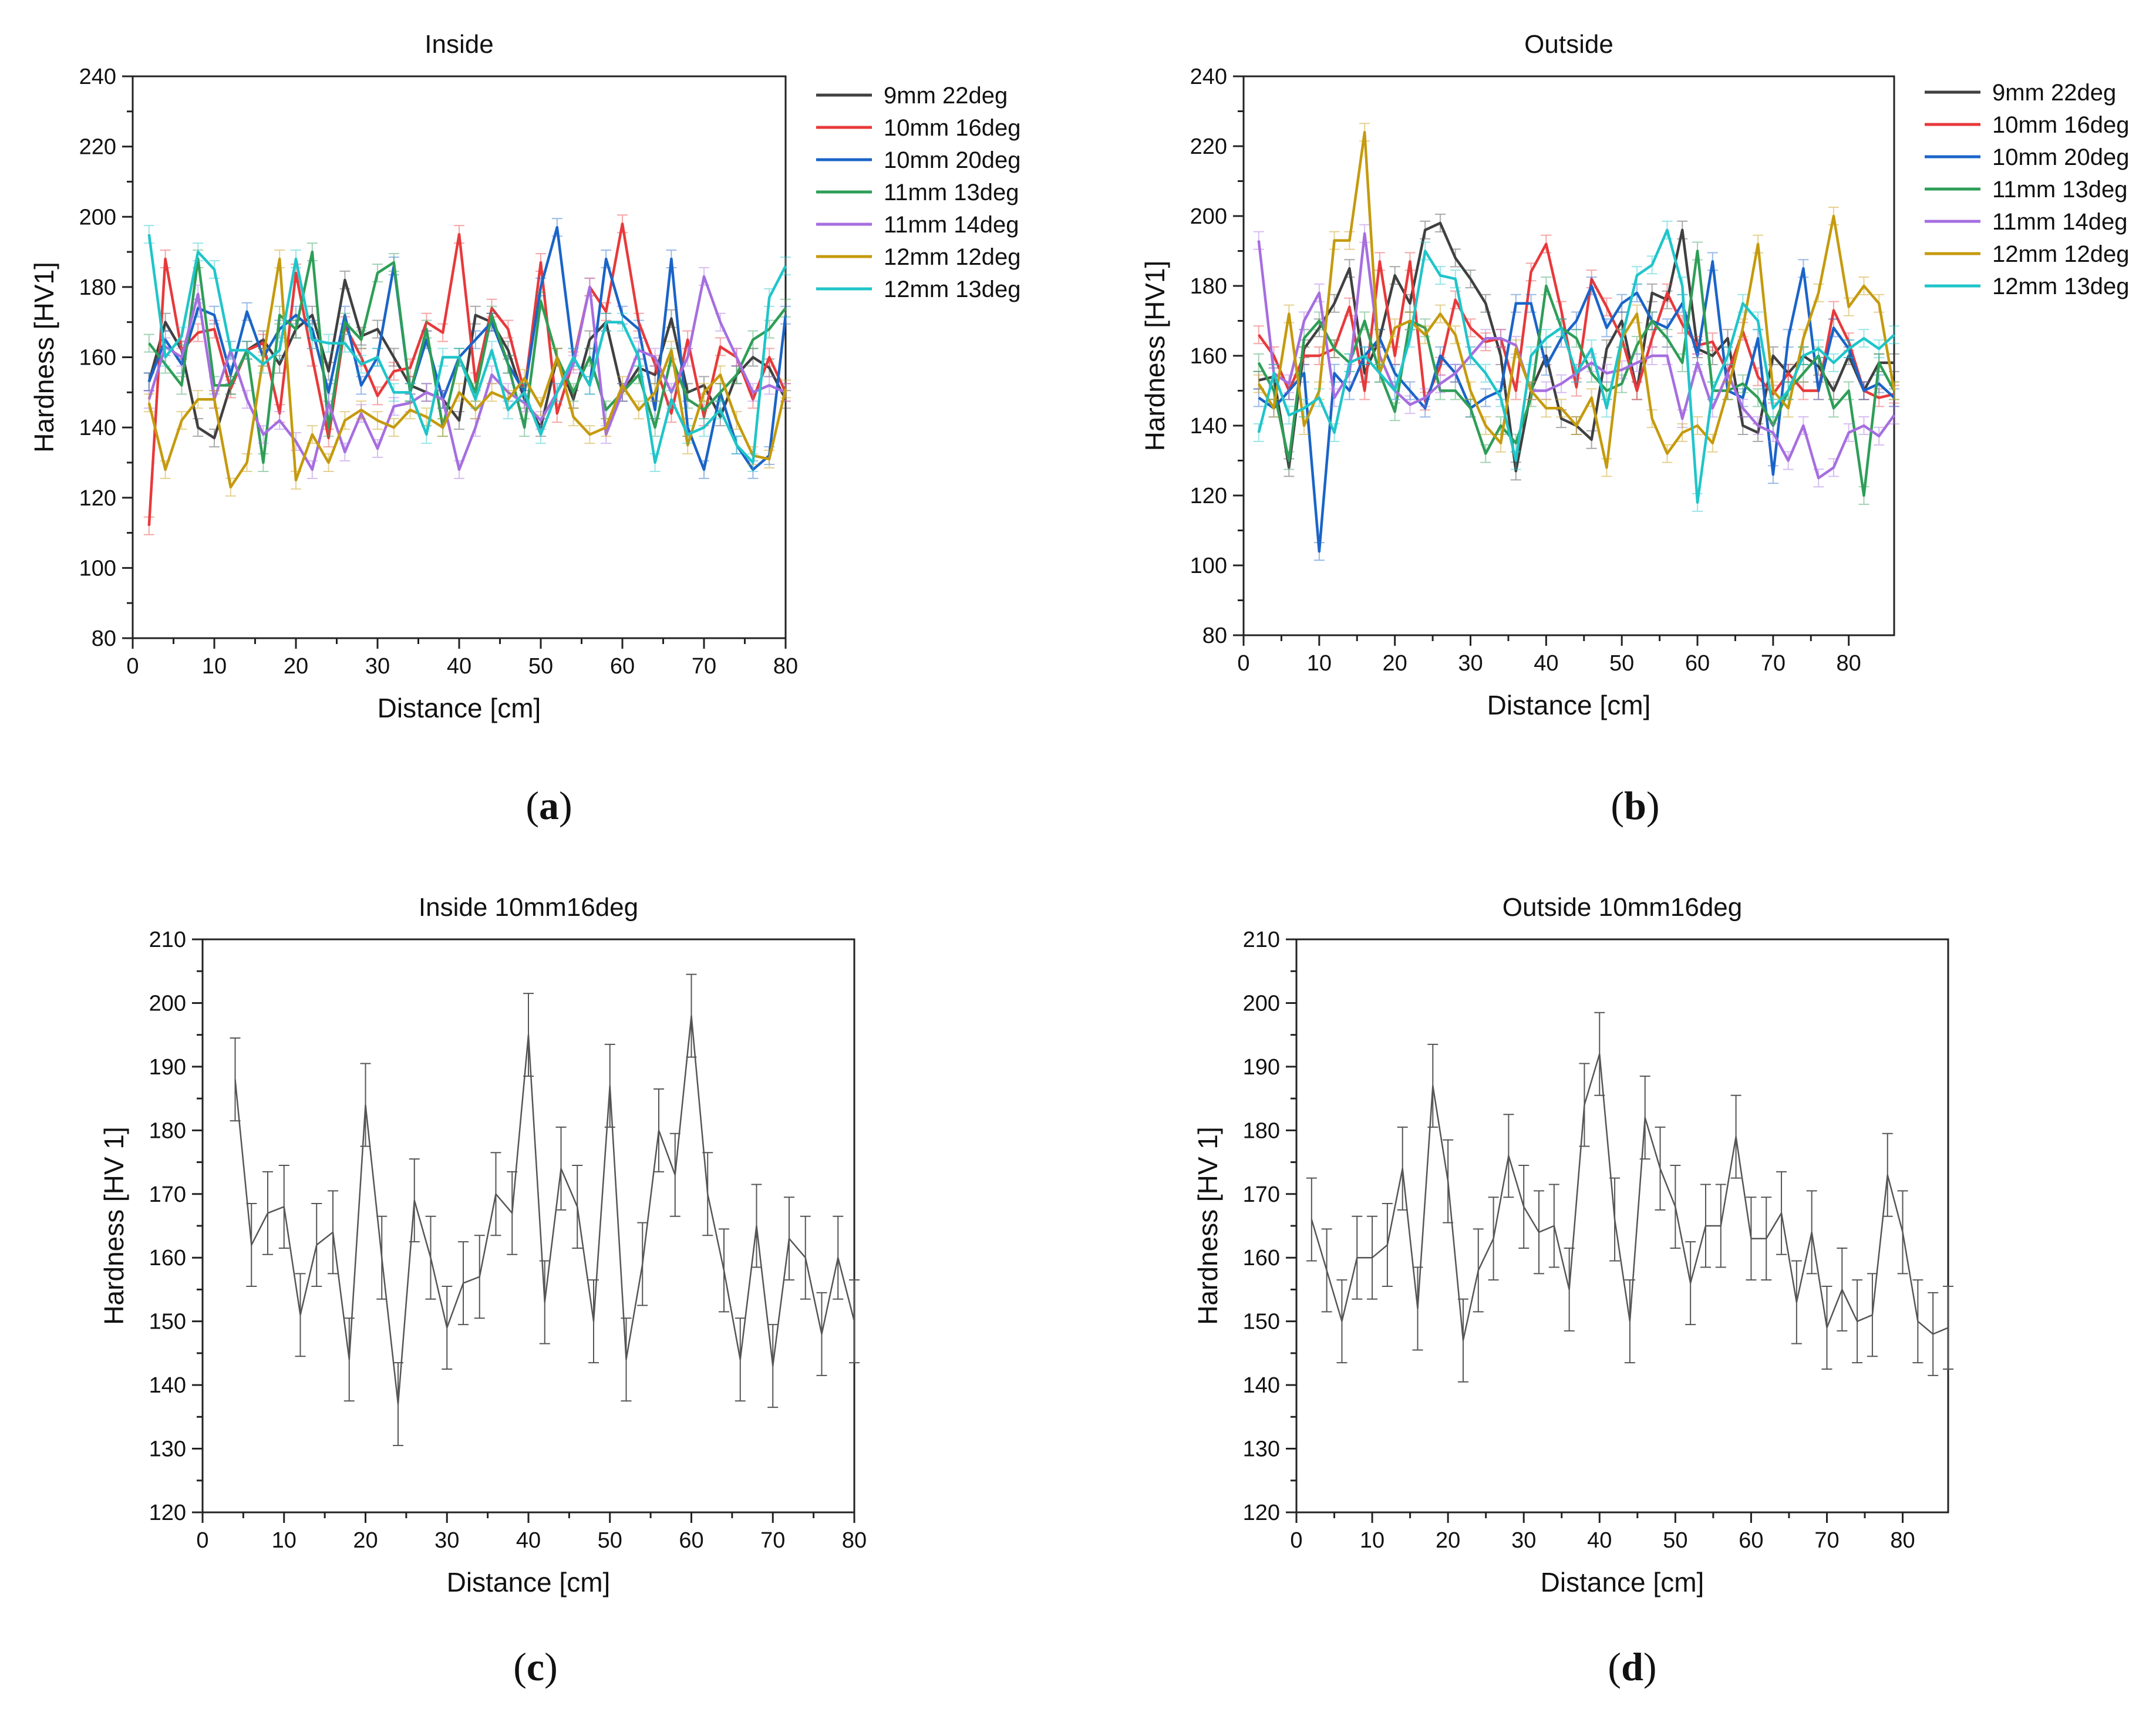 This screenshot has width=2156, height=1719. Describe the element at coordinates (1208, 146) in the screenshot. I see `y-tick-label: 220` at that location.